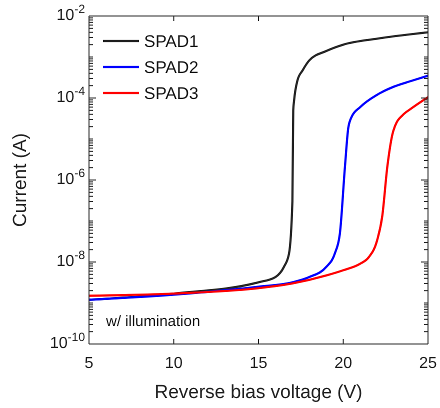  Describe the element at coordinates (171, 41) in the screenshot. I see `legend-label: SPAD1` at that location.